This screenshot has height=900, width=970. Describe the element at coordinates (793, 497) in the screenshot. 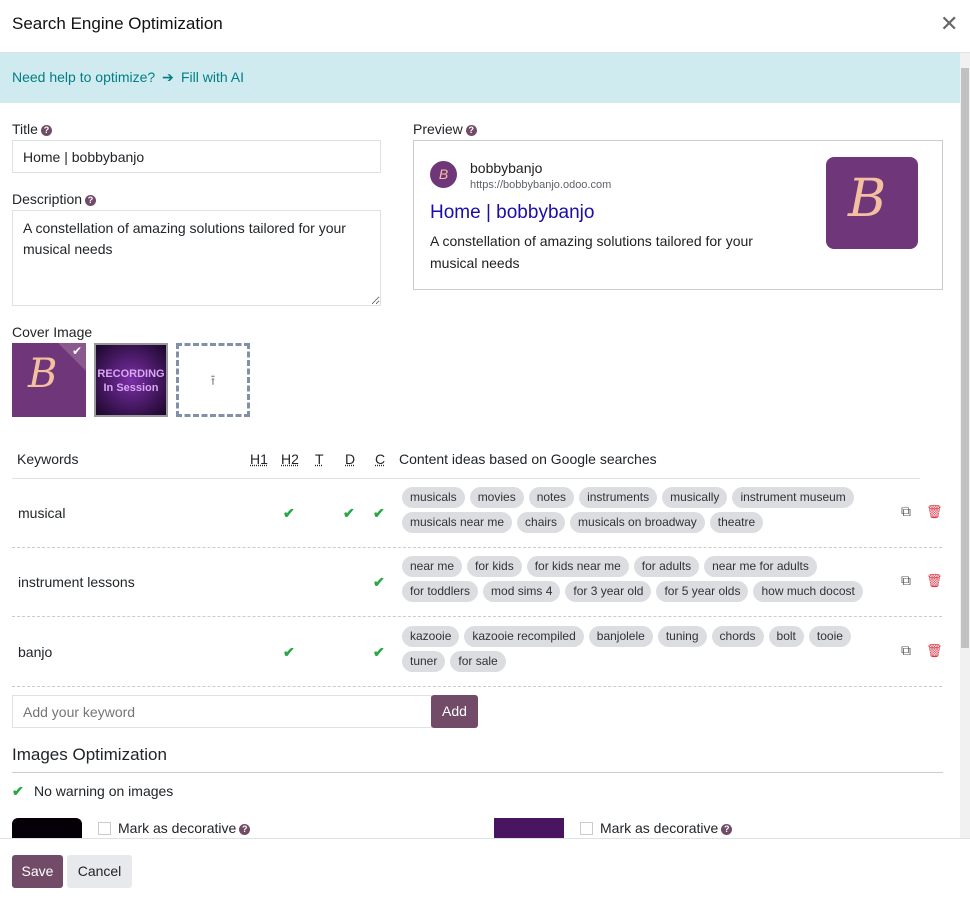

I see `keyword-suggestion-tag: instrument museum` at that location.